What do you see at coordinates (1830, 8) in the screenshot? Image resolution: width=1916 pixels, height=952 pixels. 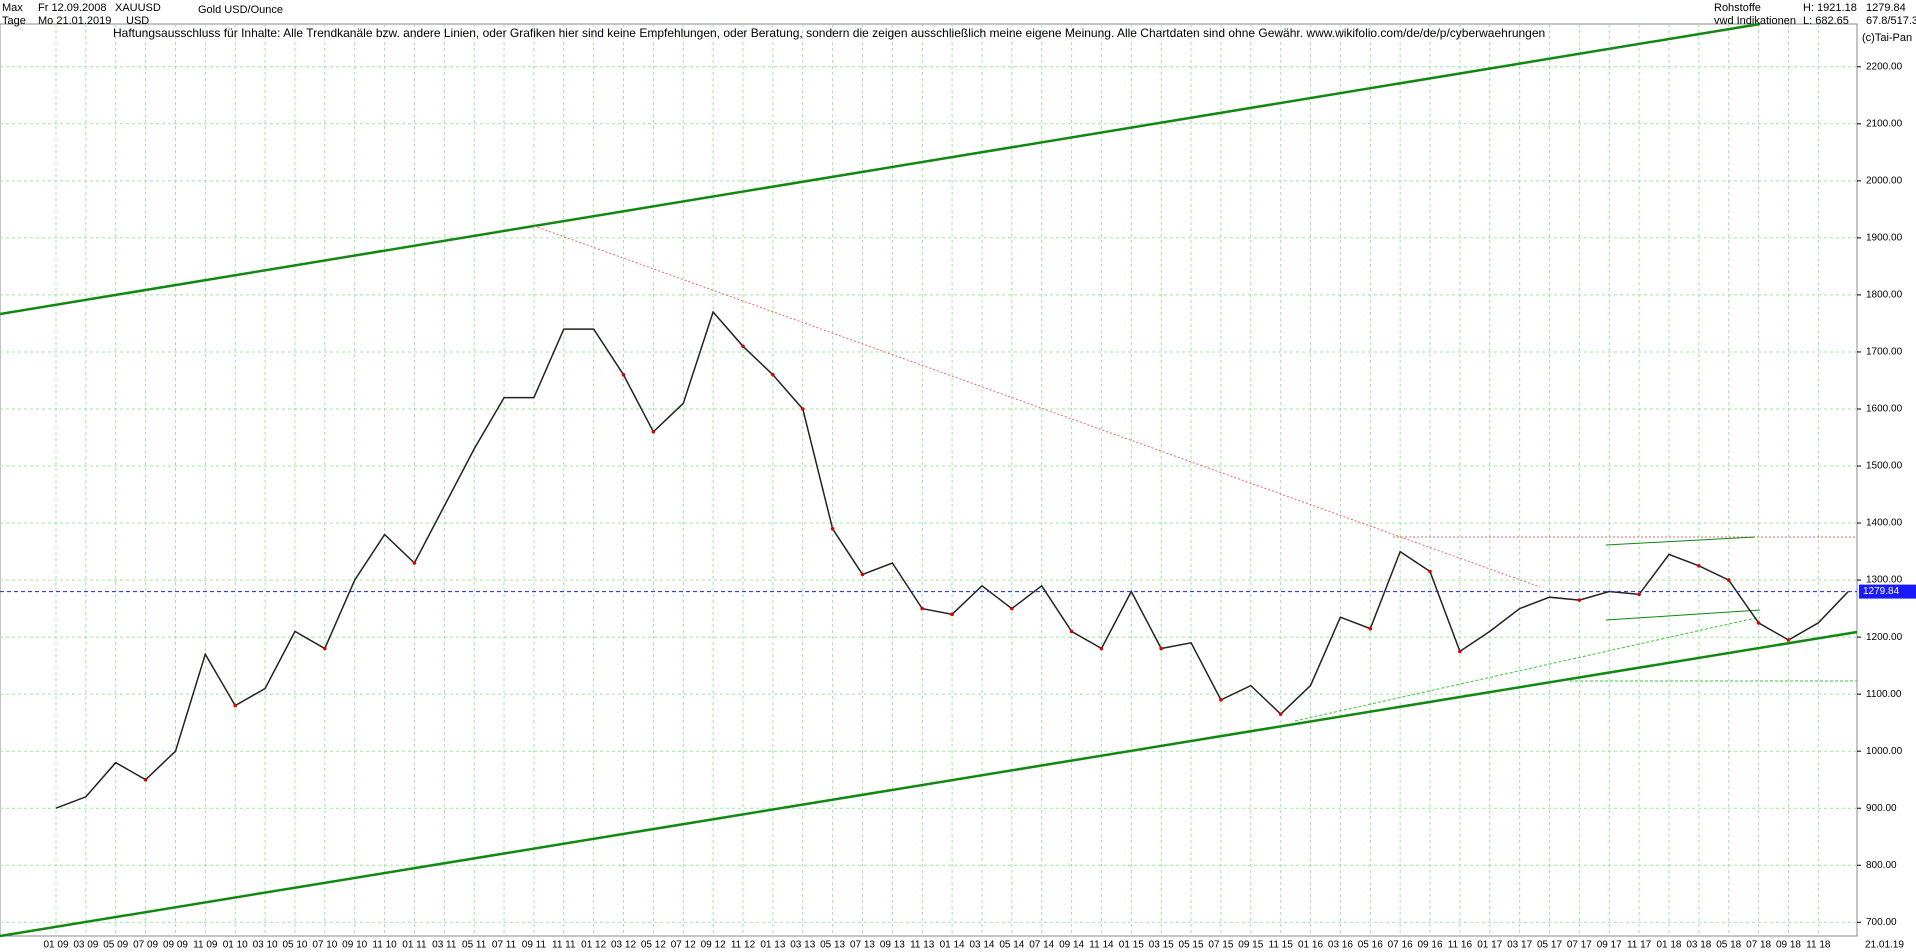 I see `high: H: 1921.18` at bounding box center [1830, 8].